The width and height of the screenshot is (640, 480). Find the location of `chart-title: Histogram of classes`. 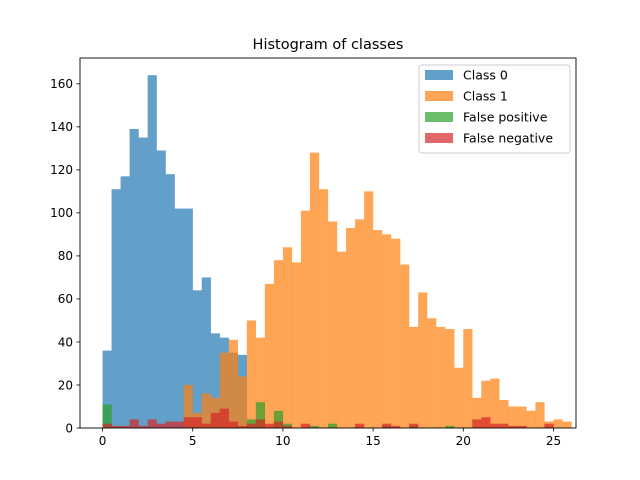

chart-title: Histogram of classes is located at coordinates (328, 45).